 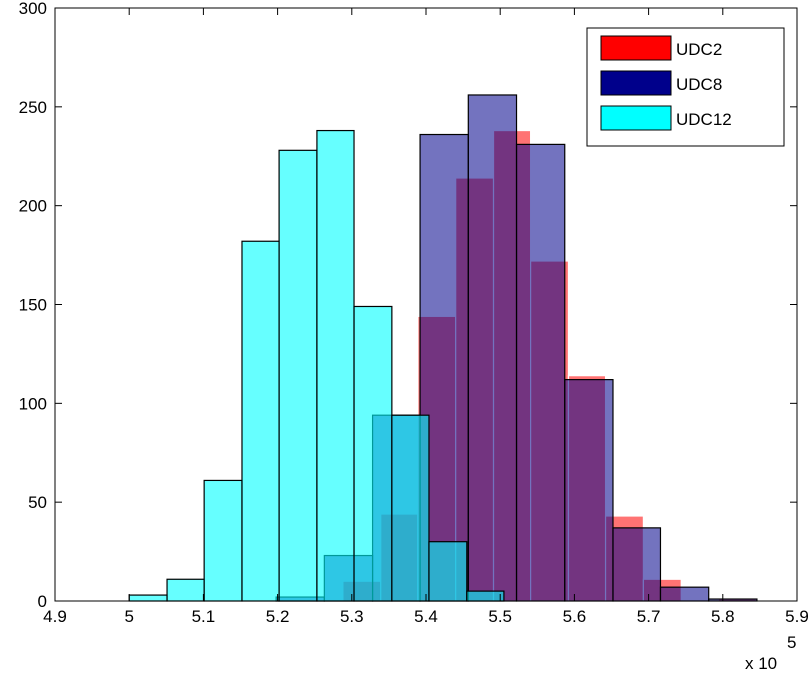 I want to click on x-multiplier-exponent: 5, so click(x=791, y=642).